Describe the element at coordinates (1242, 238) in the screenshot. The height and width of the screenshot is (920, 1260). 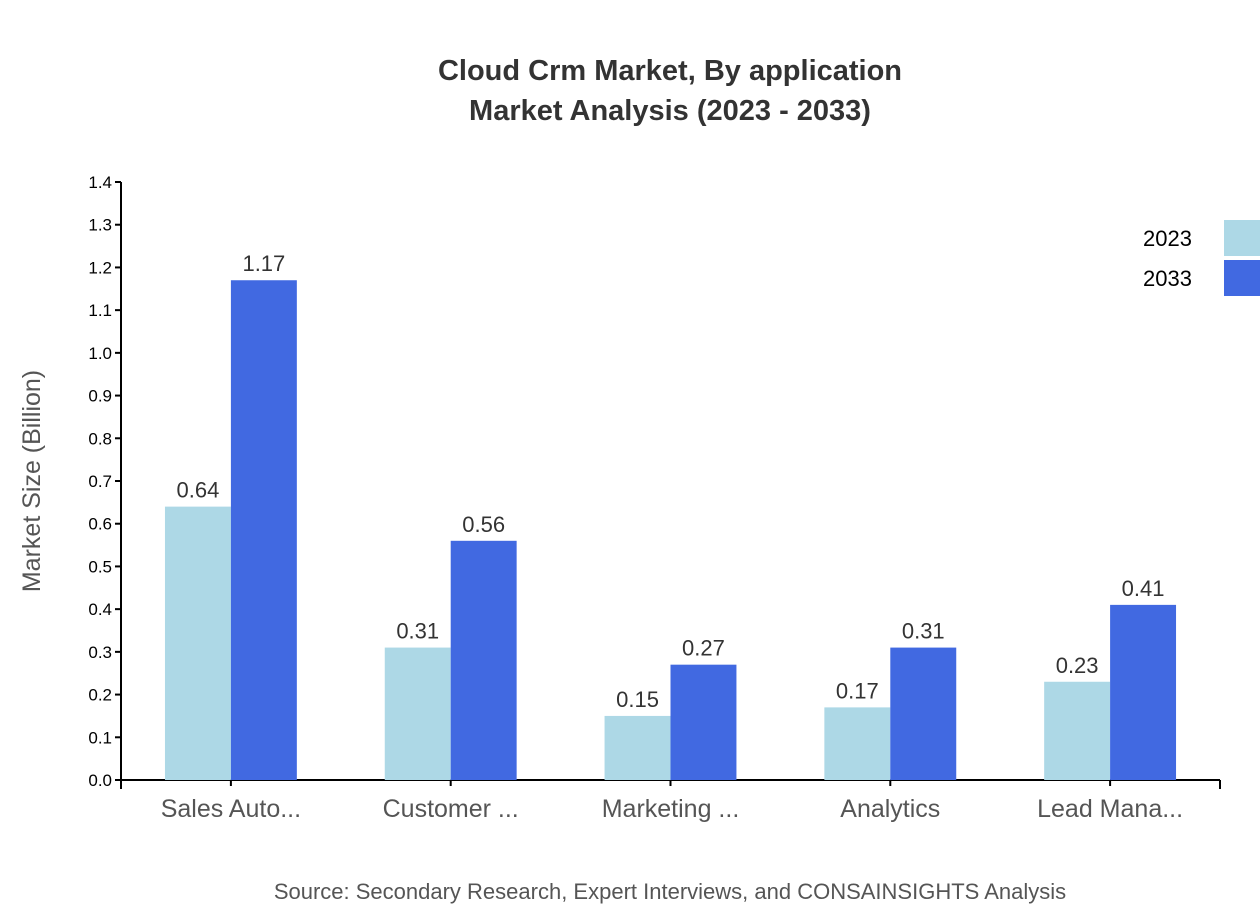
I see `legend-swatch-2023` at that location.